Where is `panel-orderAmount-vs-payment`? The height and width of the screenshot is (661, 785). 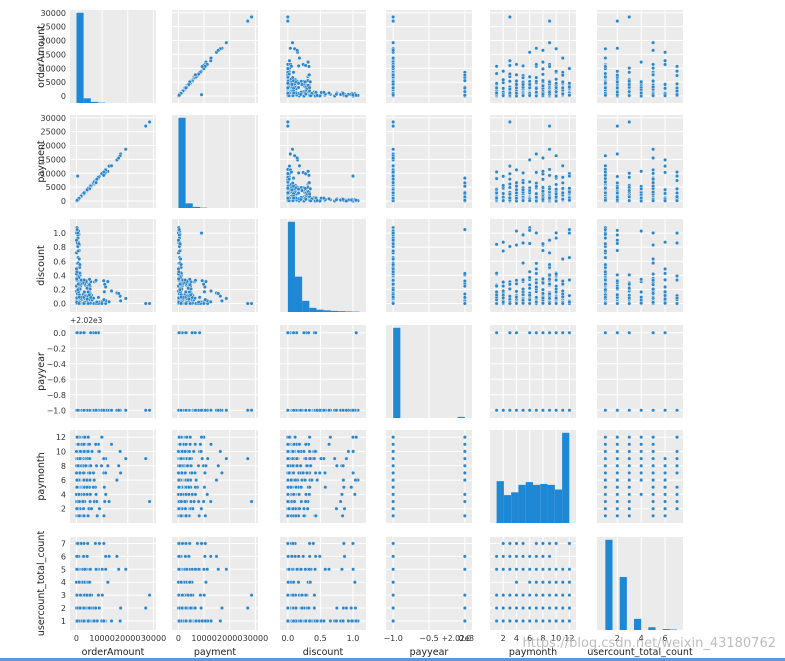 panel-orderAmount-vs-payment is located at coordinates (215, 56).